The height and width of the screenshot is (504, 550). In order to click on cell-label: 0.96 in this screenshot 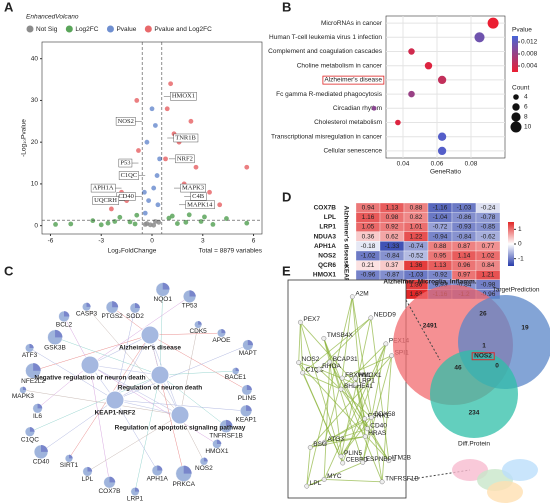, I will do `click(464, 265)`.